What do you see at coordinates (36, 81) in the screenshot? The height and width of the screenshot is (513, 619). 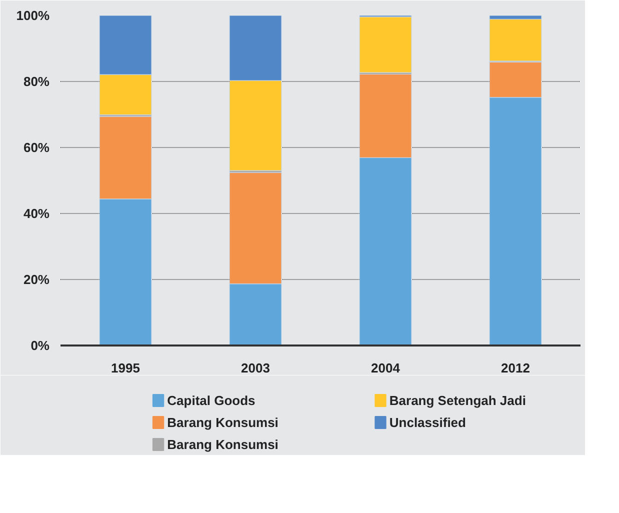 I see `y-tick-label: 80%` at bounding box center [36, 81].